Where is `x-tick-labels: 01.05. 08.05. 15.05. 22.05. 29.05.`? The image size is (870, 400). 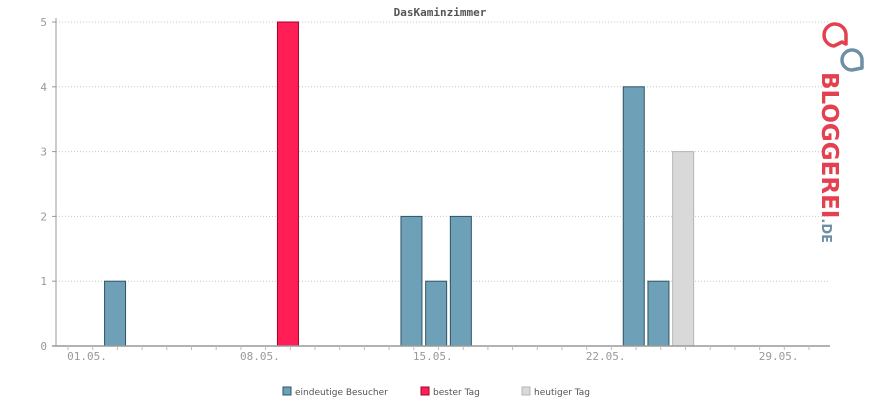 x-tick-labels: 01.05. 08.05. 15.05. 22.05. 29.05. is located at coordinates (432, 356).